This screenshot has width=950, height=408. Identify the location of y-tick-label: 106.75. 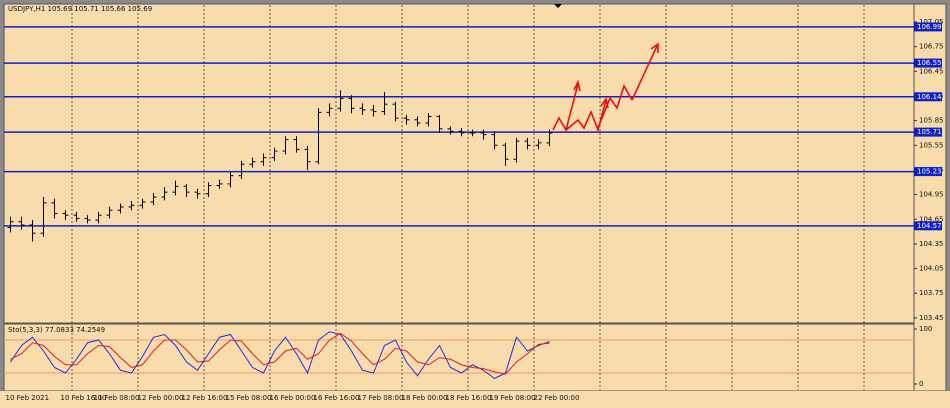
(931, 47).